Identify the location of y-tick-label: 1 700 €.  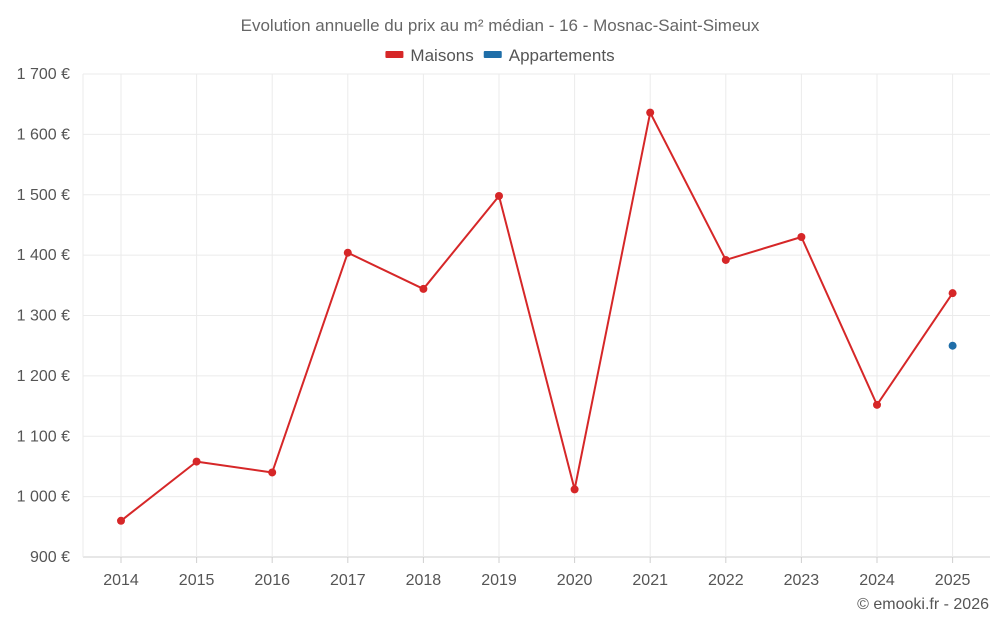
(43, 74).